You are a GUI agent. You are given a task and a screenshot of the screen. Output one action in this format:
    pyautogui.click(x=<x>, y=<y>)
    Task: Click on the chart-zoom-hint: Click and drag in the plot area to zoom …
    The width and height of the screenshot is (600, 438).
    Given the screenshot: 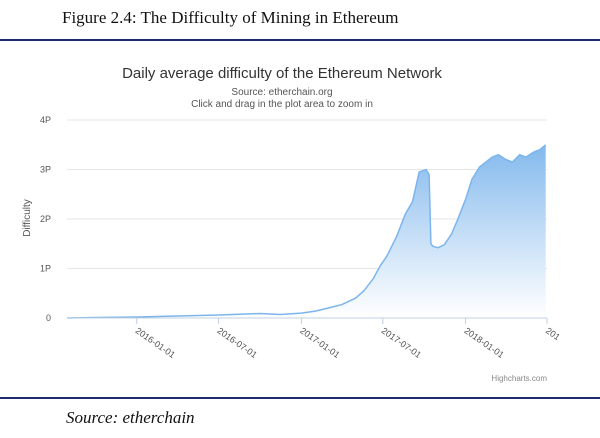 What is the action you would take?
    pyautogui.click(x=282, y=104)
    